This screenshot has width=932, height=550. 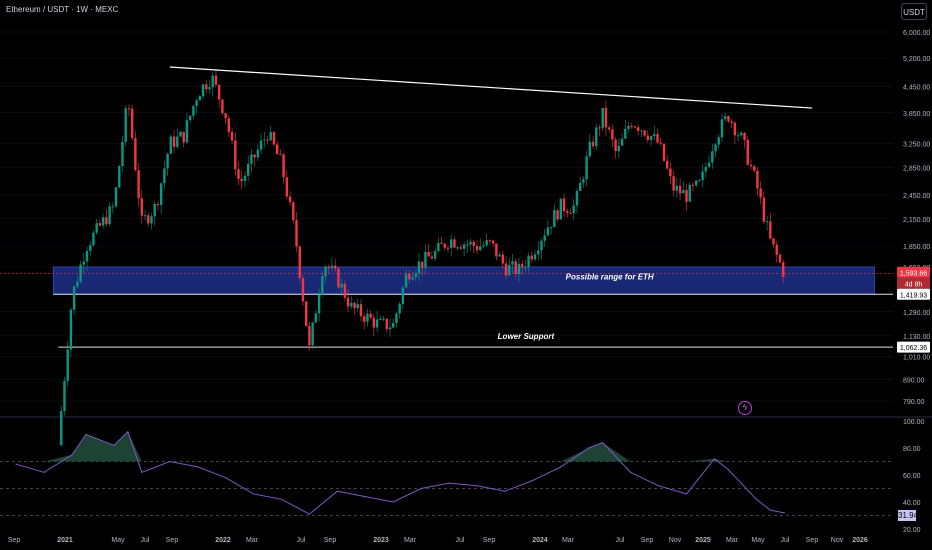 I want to click on price-tick-label: 4,450.00, so click(x=916, y=87).